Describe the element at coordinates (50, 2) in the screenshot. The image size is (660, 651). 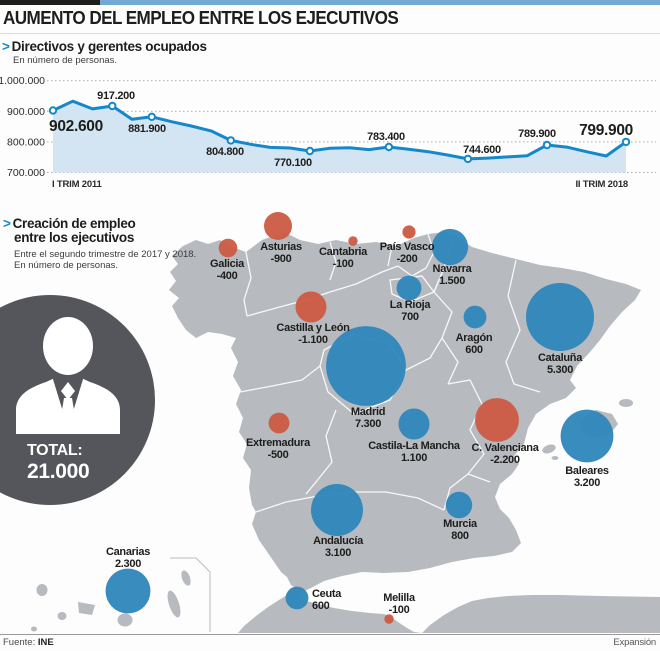
I see `topbar-black-segment` at that location.